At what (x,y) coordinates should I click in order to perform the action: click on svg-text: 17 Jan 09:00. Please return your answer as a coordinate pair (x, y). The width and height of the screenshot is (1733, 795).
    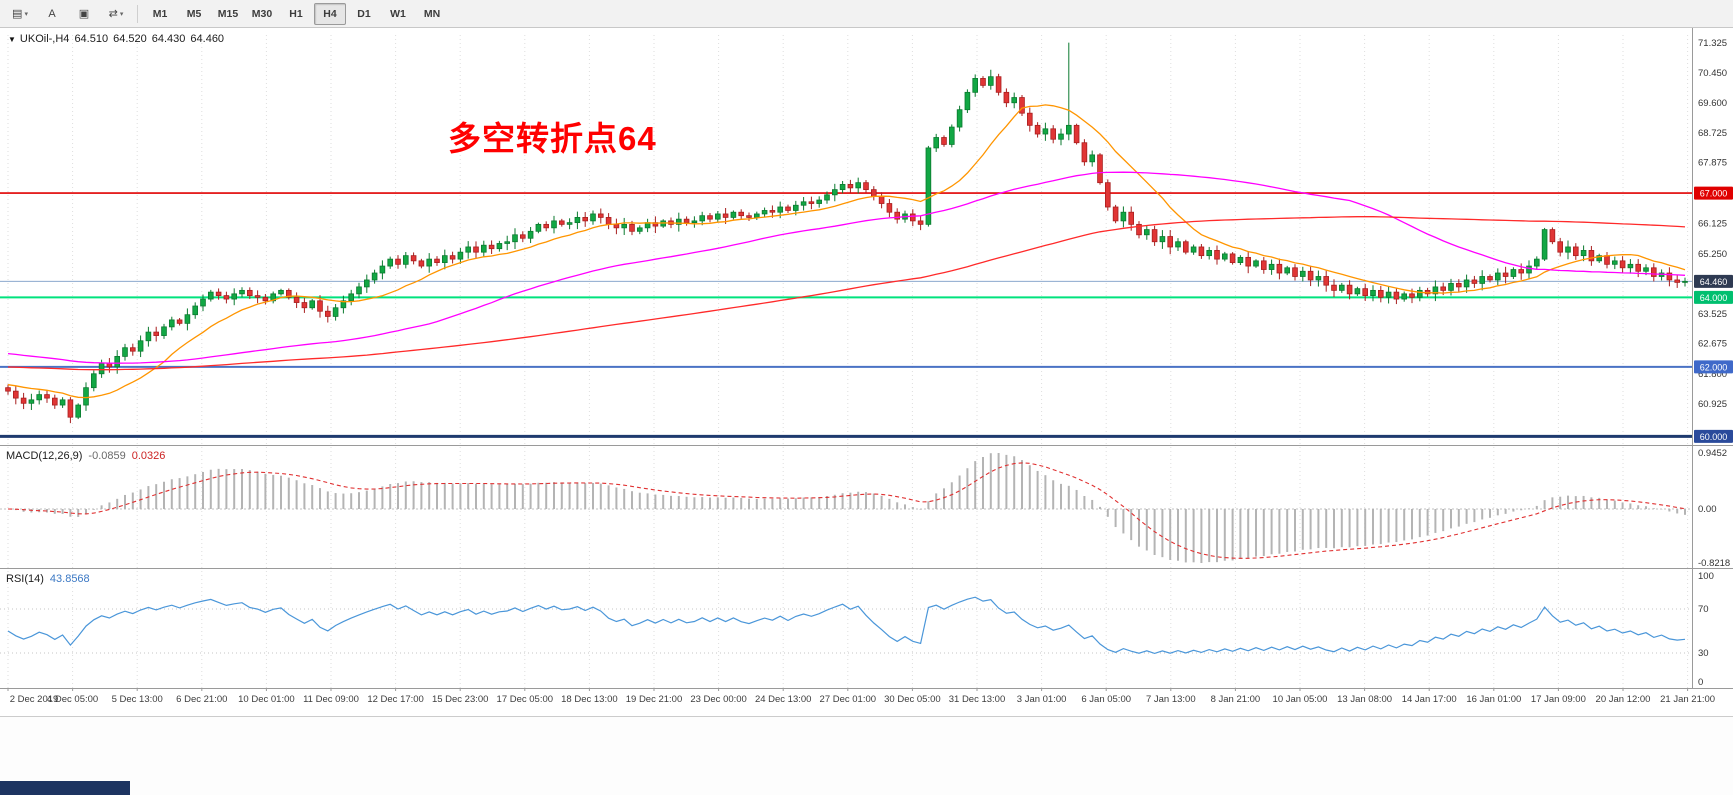
    Looking at the image, I should click on (1558, 699).